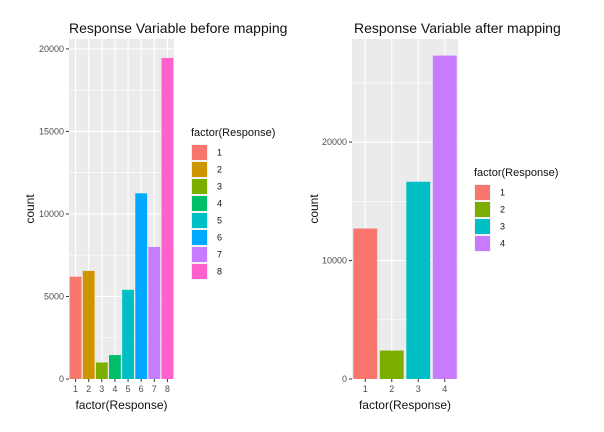  Describe the element at coordinates (141, 389) in the screenshot. I see `x-tick-label: 6` at that location.